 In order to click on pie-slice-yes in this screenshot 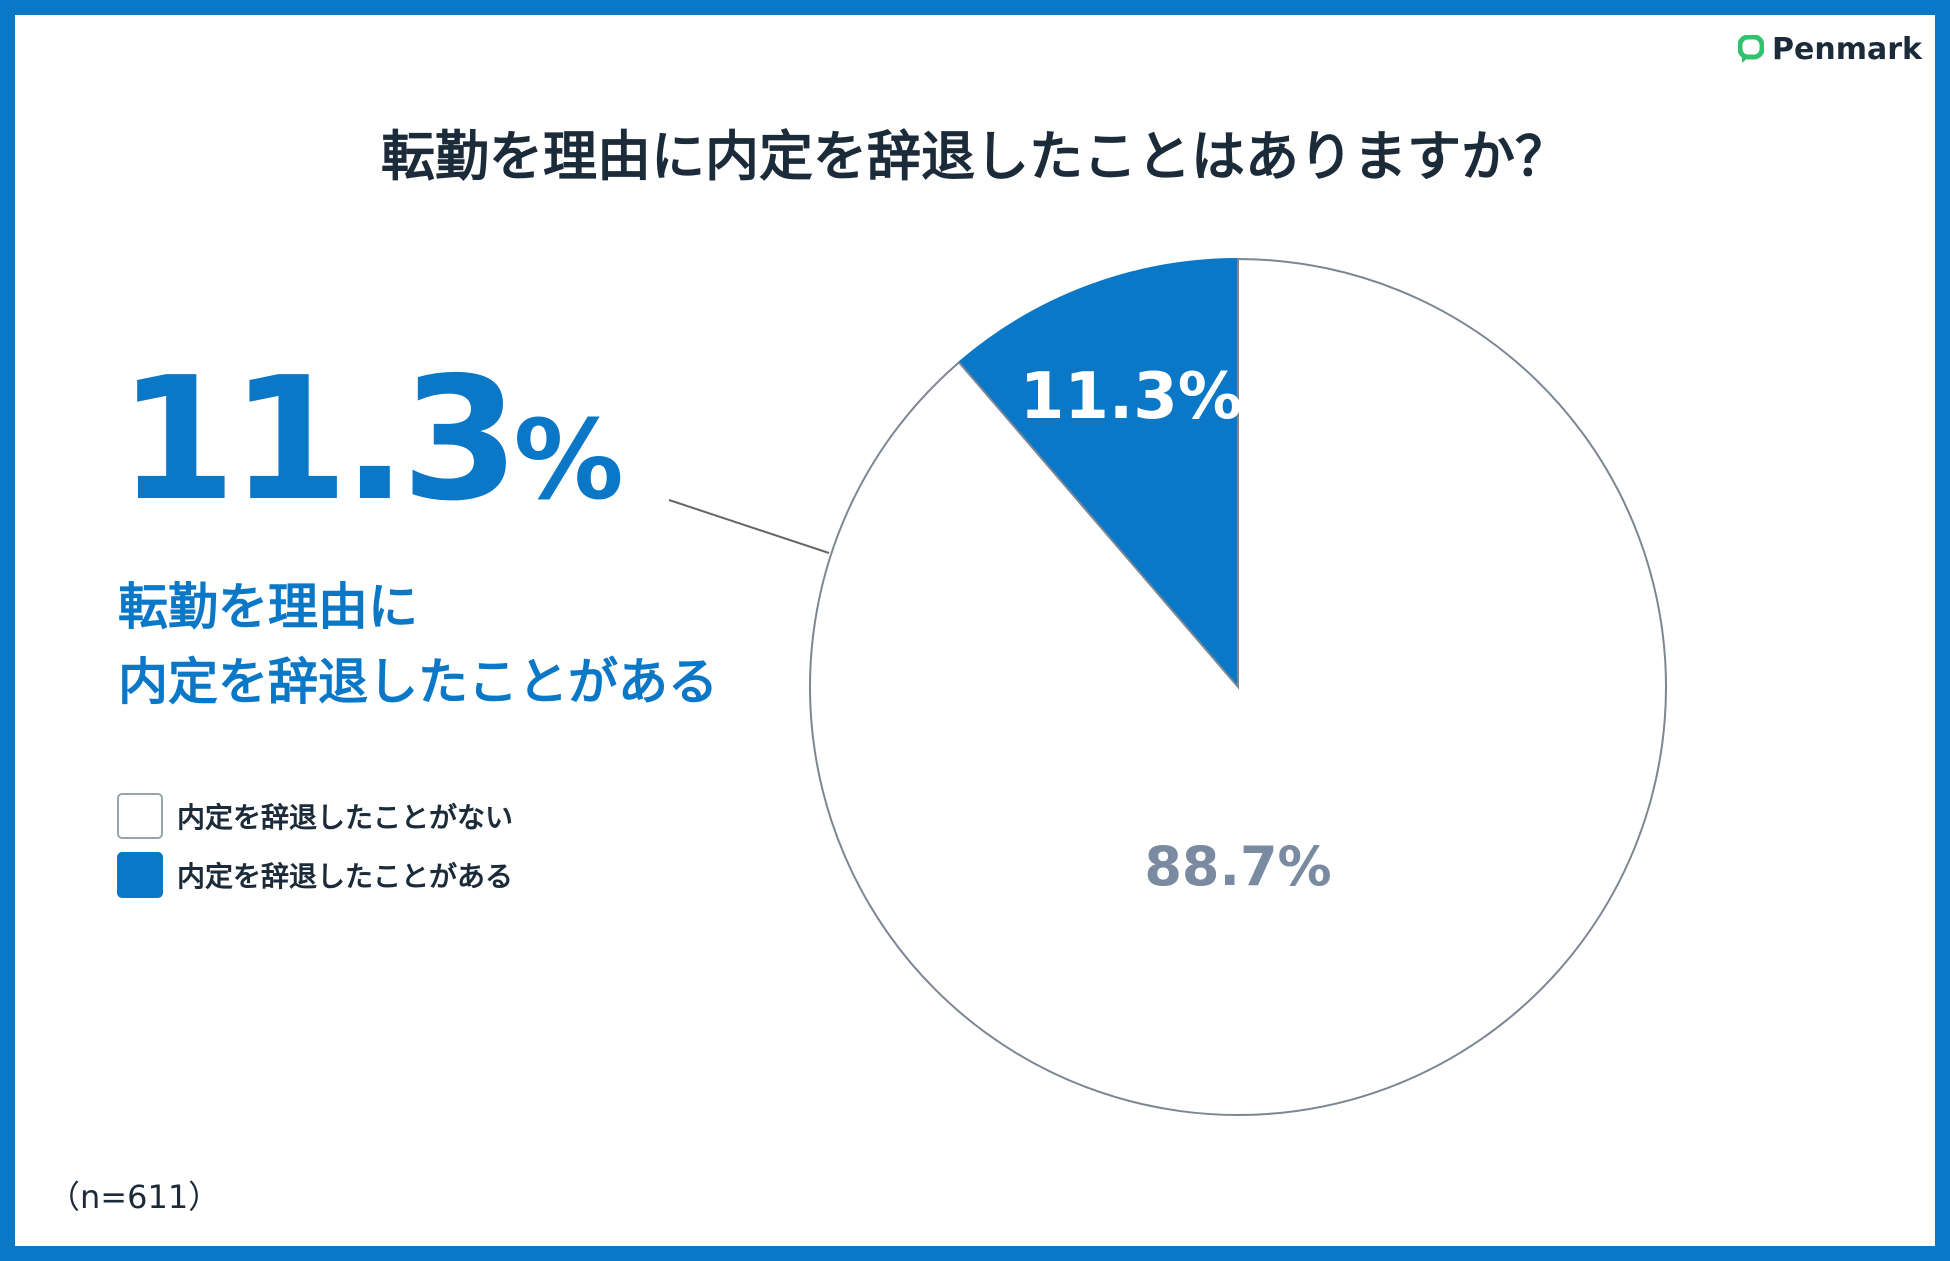, I will do `click(1098, 473)`.